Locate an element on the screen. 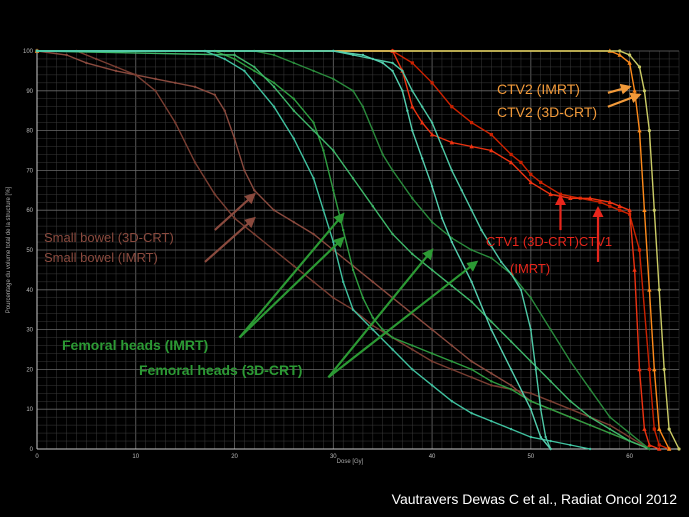 This screenshot has height=517, width=689. y-tick-label: 80 is located at coordinates (29, 132).